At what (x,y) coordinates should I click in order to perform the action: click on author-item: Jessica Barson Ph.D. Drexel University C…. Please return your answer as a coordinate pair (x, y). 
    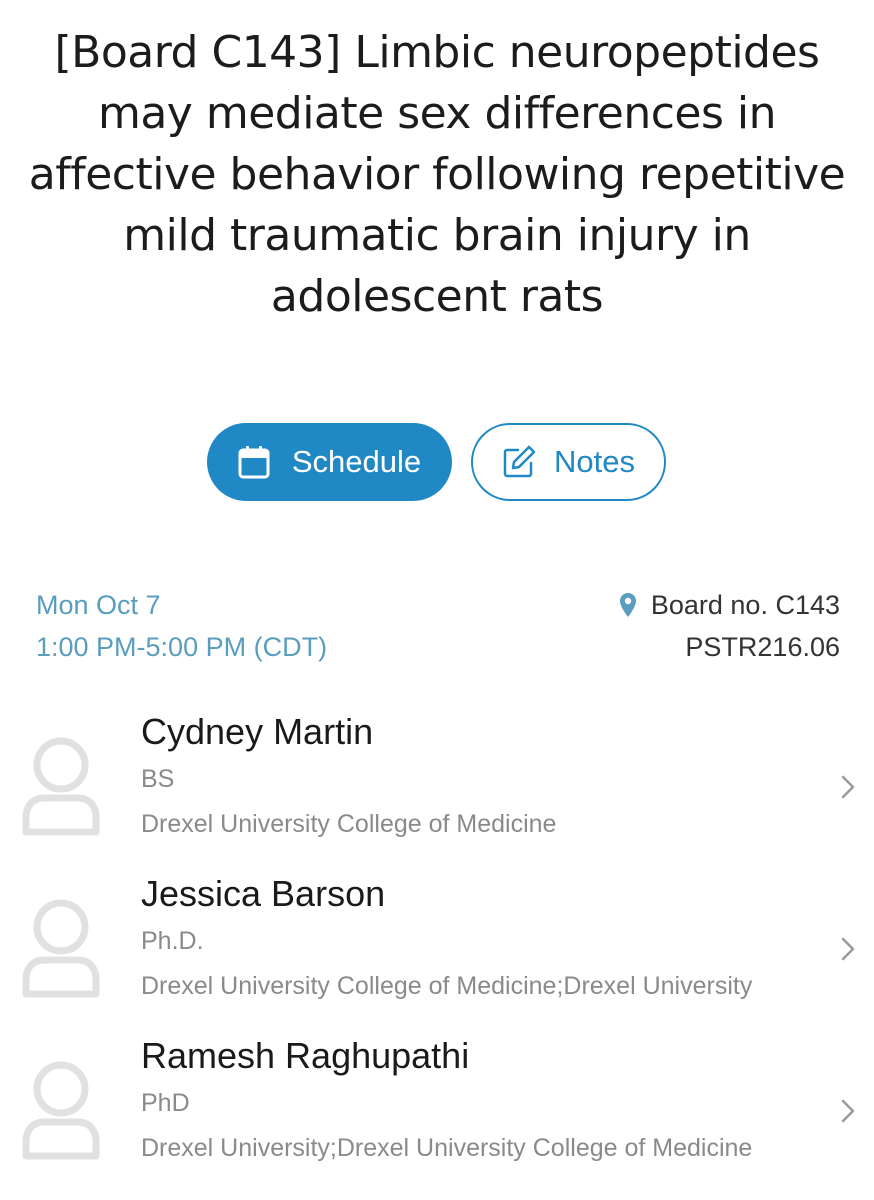
    Looking at the image, I should click on (437, 952).